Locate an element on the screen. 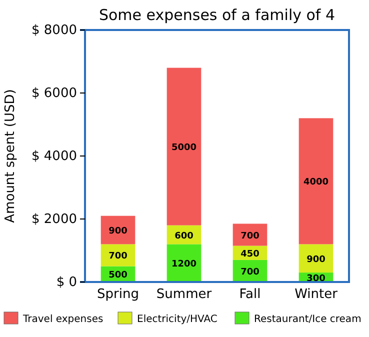 The image size is (369, 337). y-tick-label: $ 4000 is located at coordinates (54, 156).